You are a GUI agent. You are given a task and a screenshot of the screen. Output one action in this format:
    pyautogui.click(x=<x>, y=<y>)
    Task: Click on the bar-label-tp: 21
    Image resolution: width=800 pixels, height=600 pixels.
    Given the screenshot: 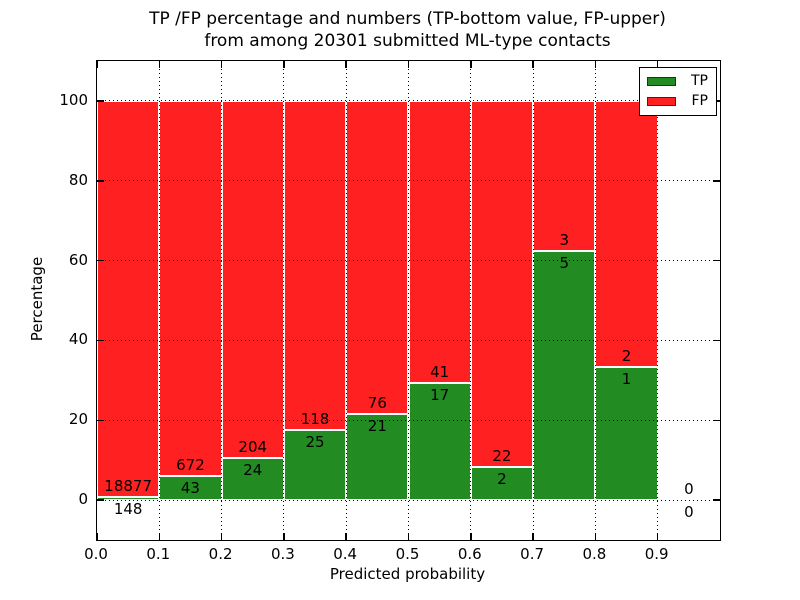 What is the action you would take?
    pyautogui.click(x=377, y=425)
    